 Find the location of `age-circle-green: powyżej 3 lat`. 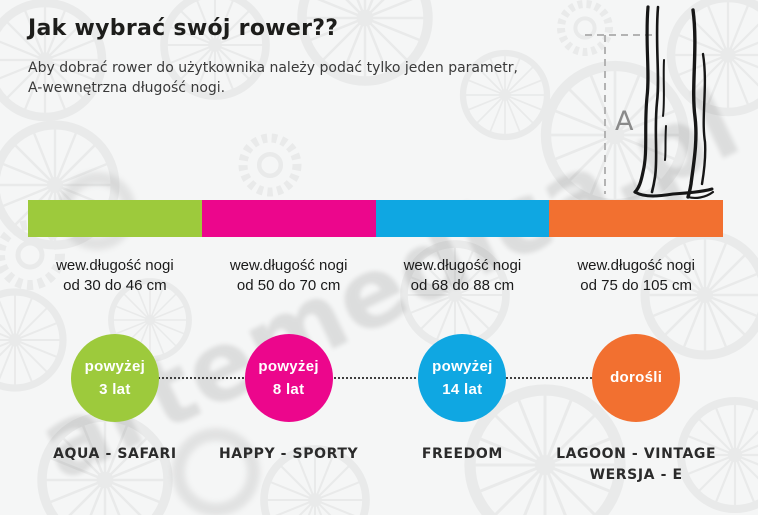

age-circle-green: powyżej 3 lat is located at coordinates (114, 378).